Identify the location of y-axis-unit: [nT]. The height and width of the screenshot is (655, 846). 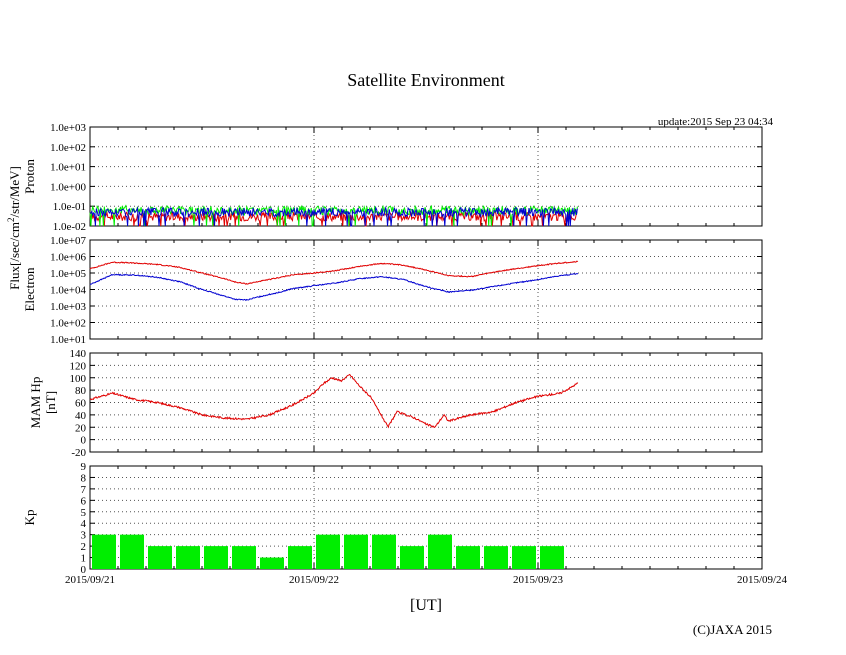
(50, 402).